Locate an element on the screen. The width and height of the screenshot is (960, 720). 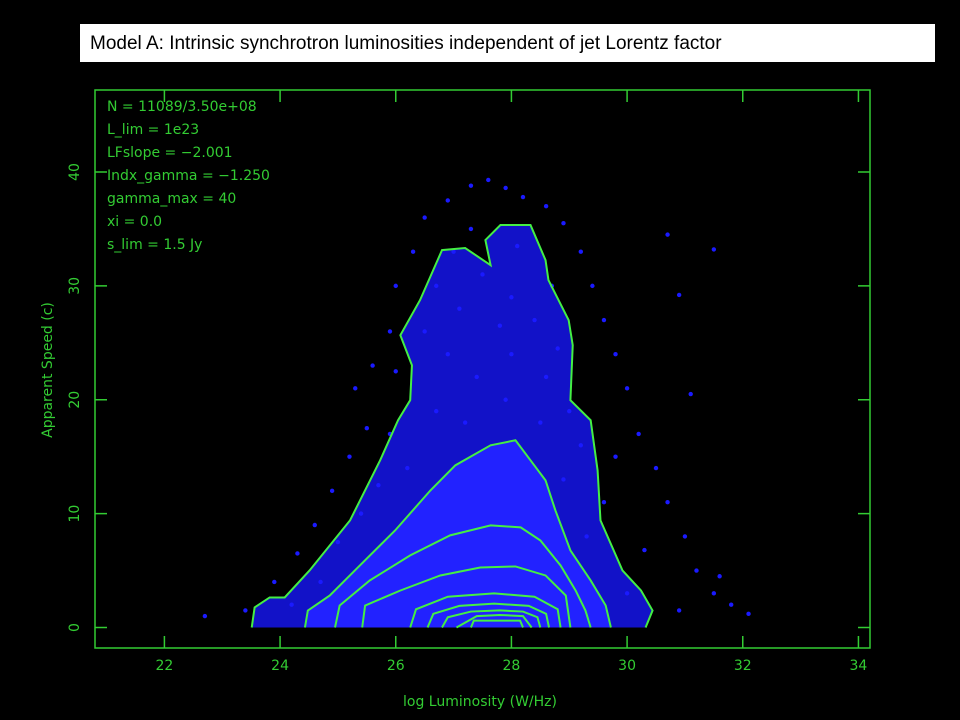
x-tick-label: 30 is located at coordinates (627, 666).